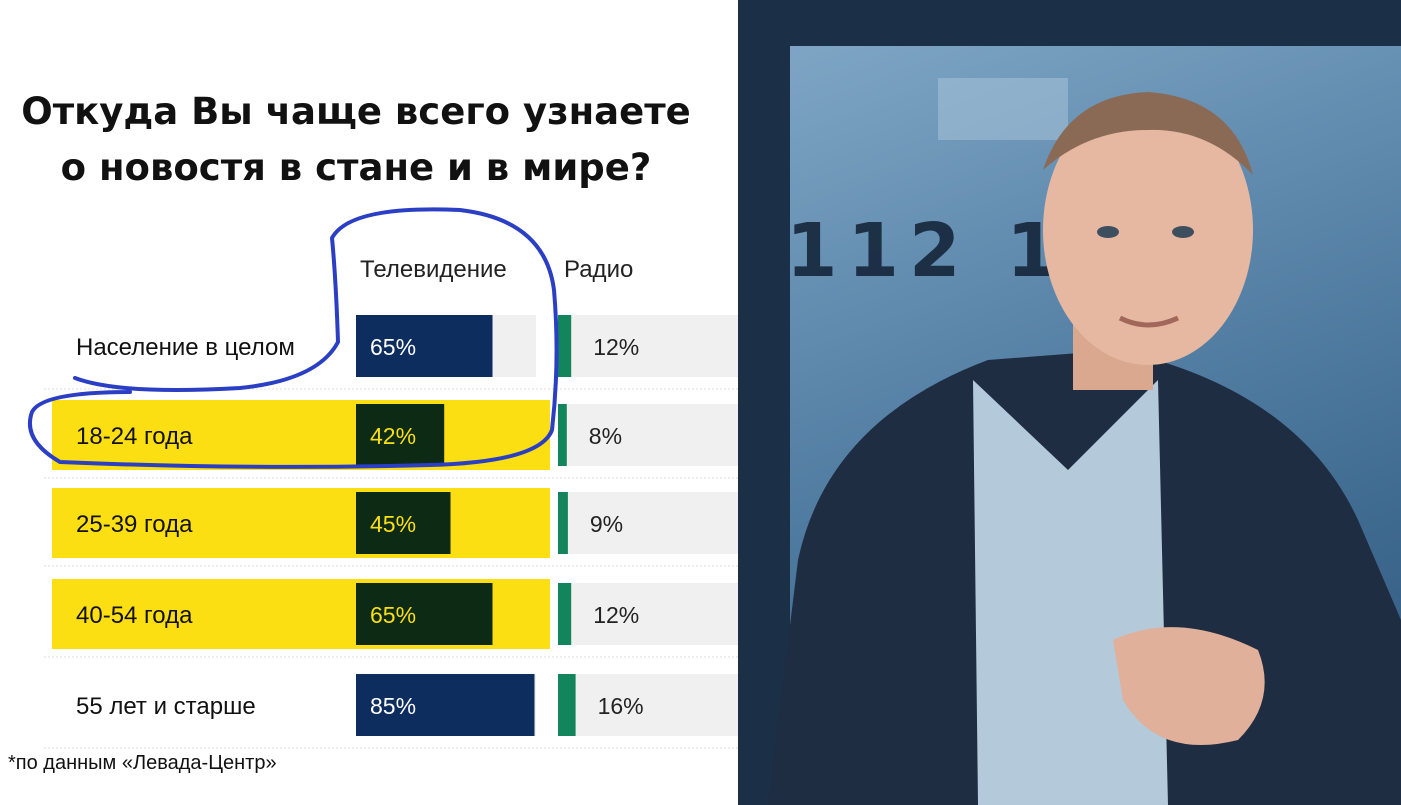 This screenshot has width=1401, height=805. What do you see at coordinates (1003, 109) in the screenshot?
I see `studio-window` at bounding box center [1003, 109].